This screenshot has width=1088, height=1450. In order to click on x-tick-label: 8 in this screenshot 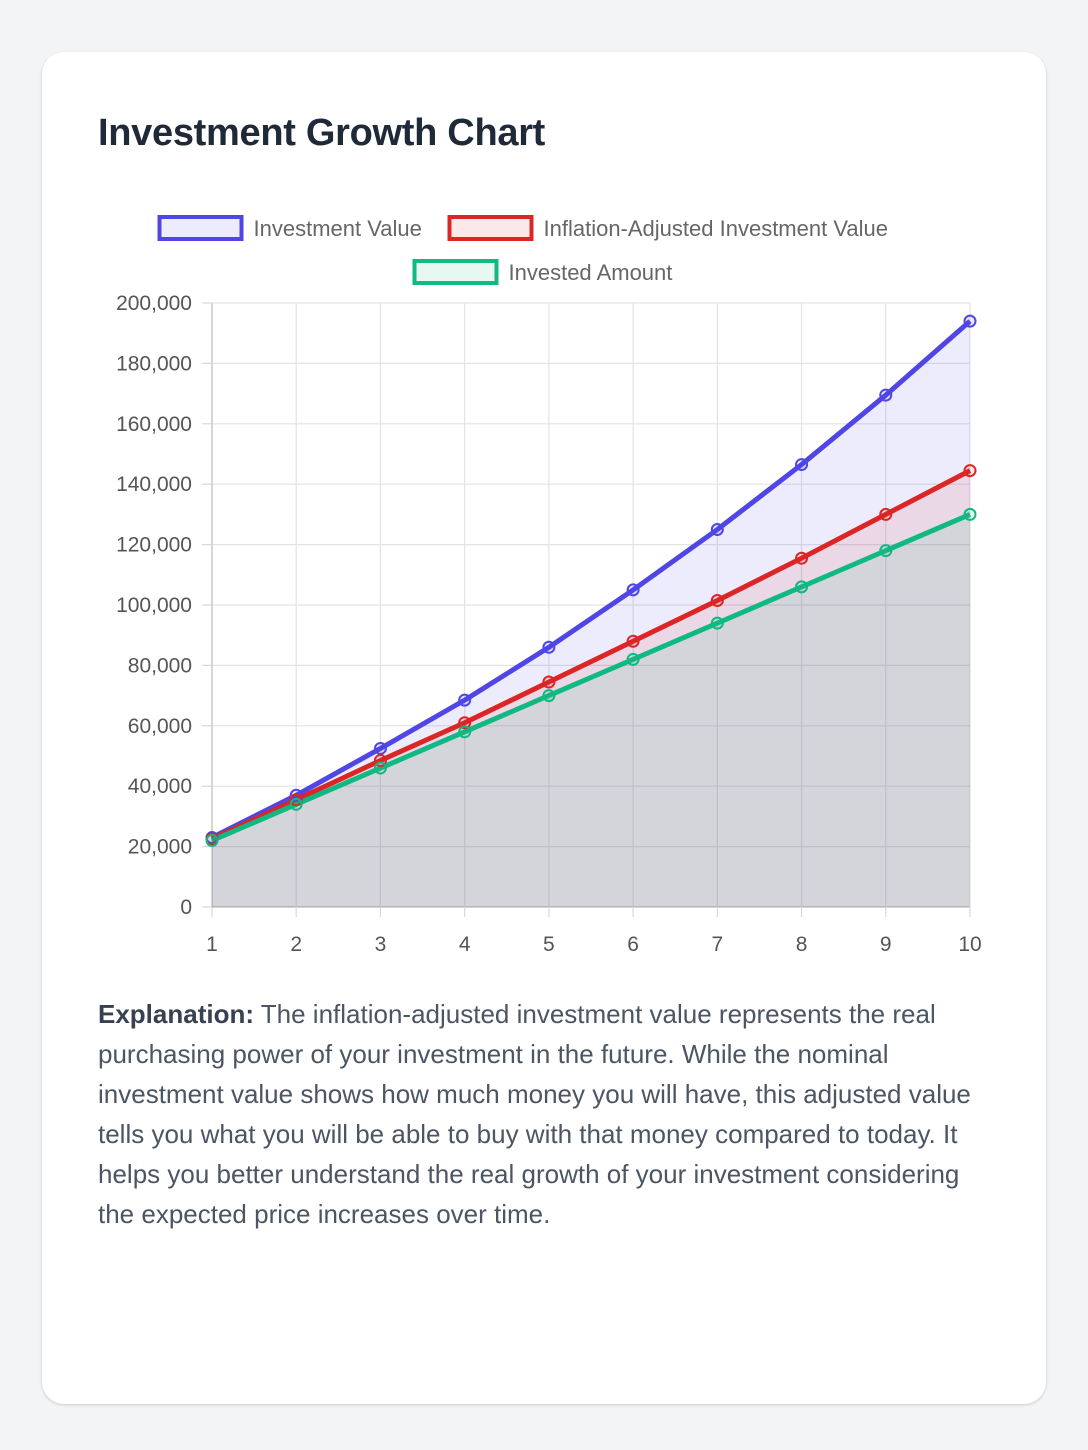, I will do `click(802, 944)`.